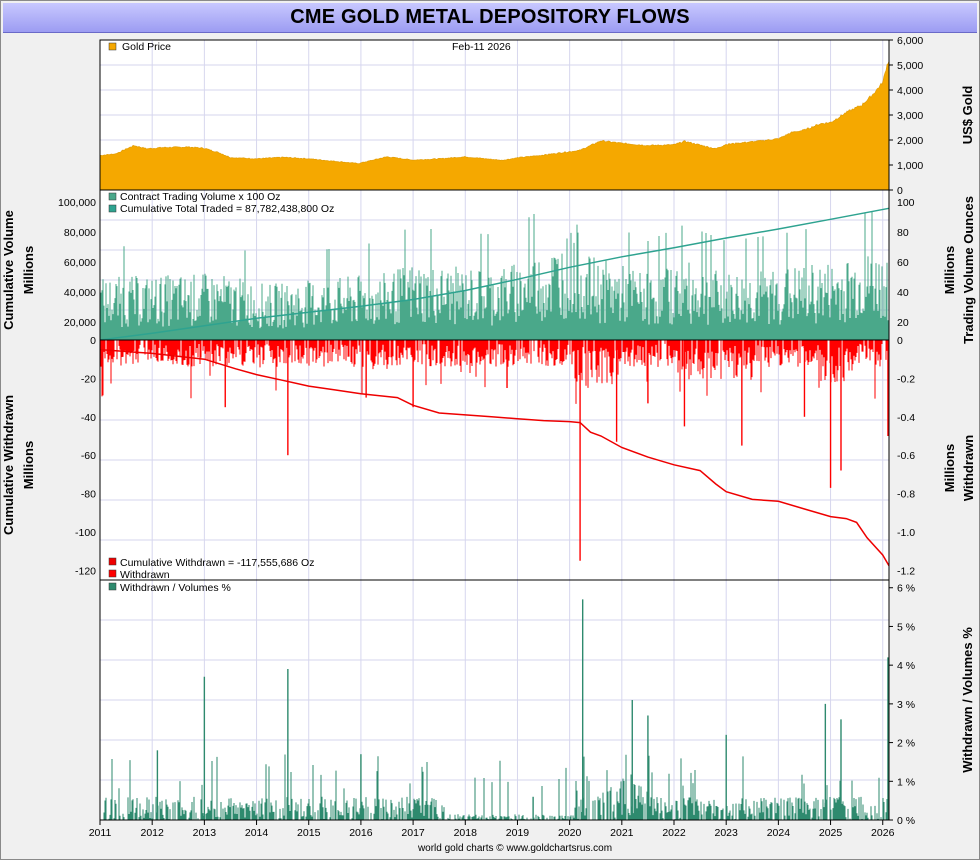 The height and width of the screenshot is (860, 980). What do you see at coordinates (903, 263) in the screenshot?
I see `volume-right-tick-label: 60` at bounding box center [903, 263].